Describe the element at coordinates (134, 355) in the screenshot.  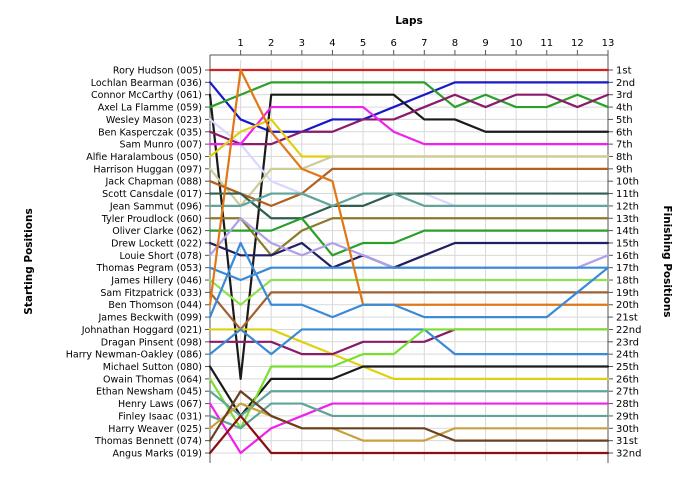
I see `driver-label: Harry Newman-Oakley (086)` at that location.